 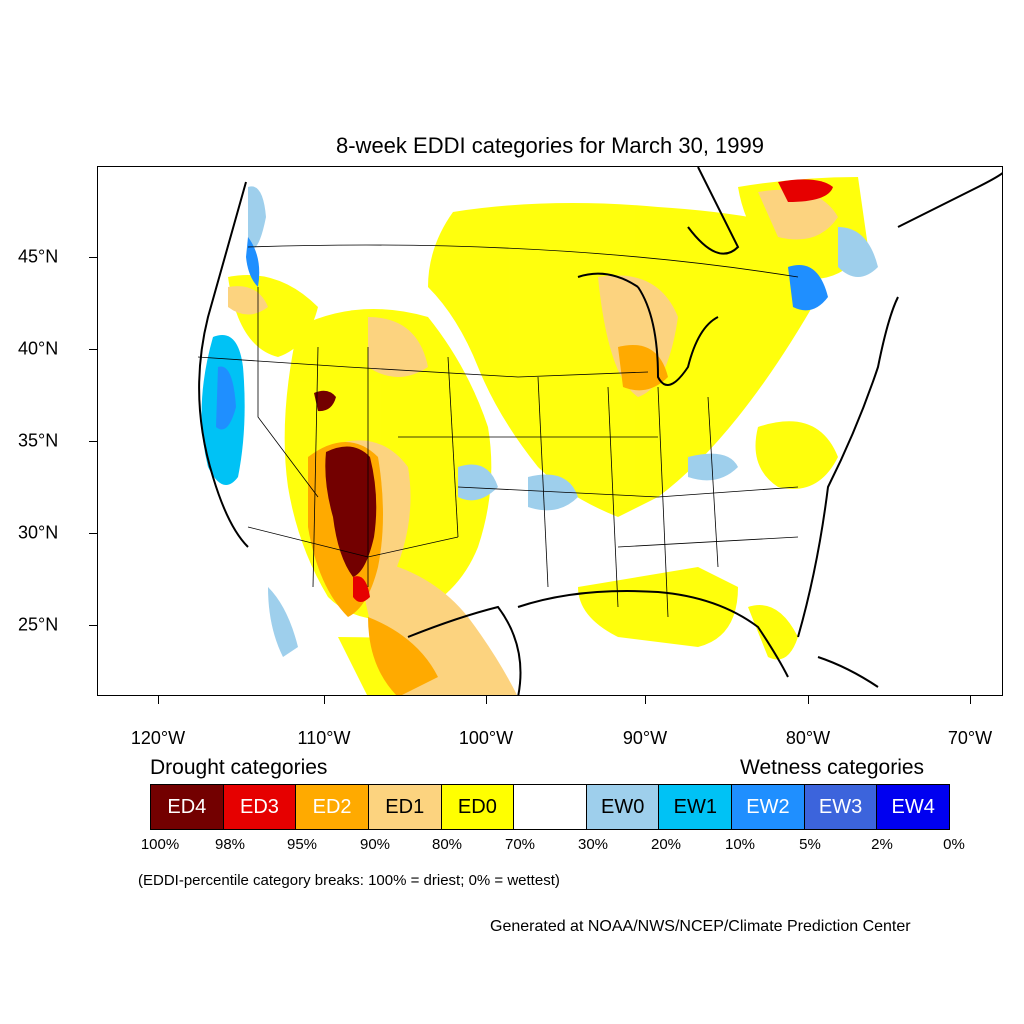 What do you see at coordinates (324, 738) in the screenshot?
I see `lon-label: 110°W` at bounding box center [324, 738].